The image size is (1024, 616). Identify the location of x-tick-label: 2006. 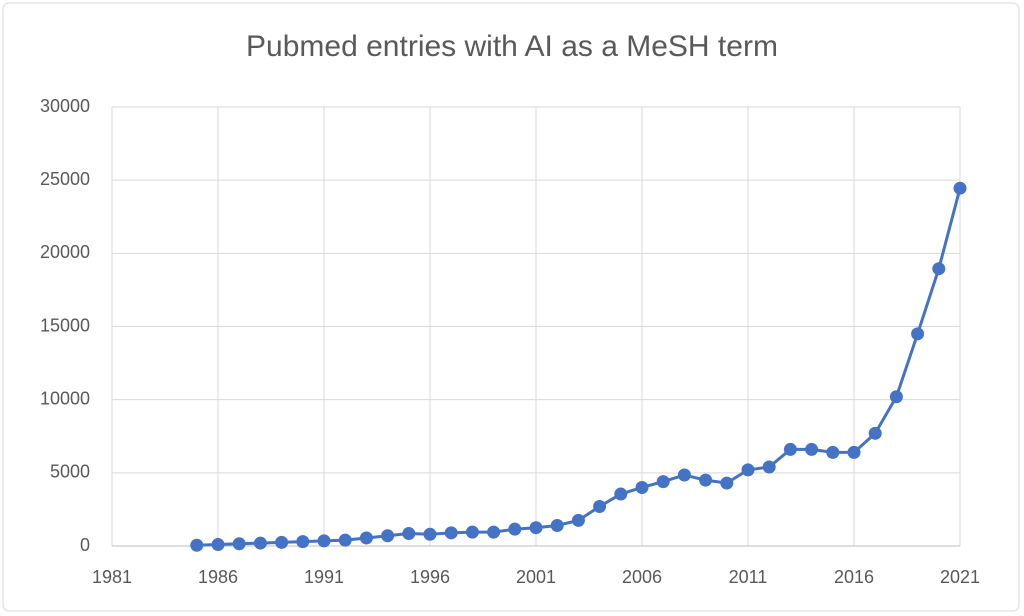
(642, 577).